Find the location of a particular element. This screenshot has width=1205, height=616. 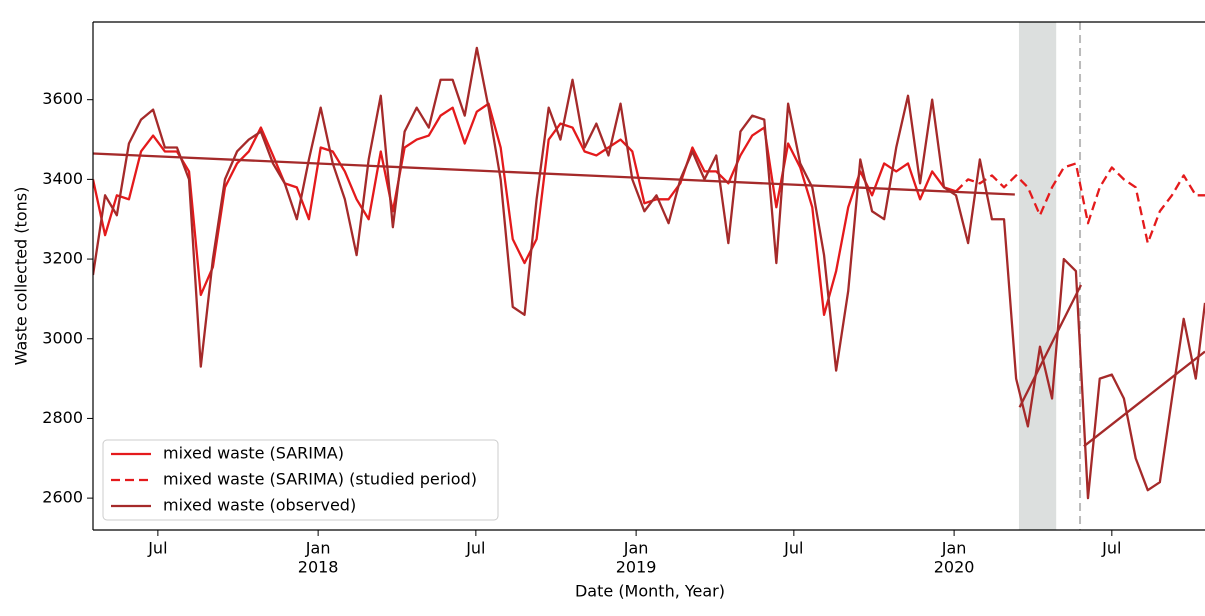

legend-box is located at coordinates (300, 480).